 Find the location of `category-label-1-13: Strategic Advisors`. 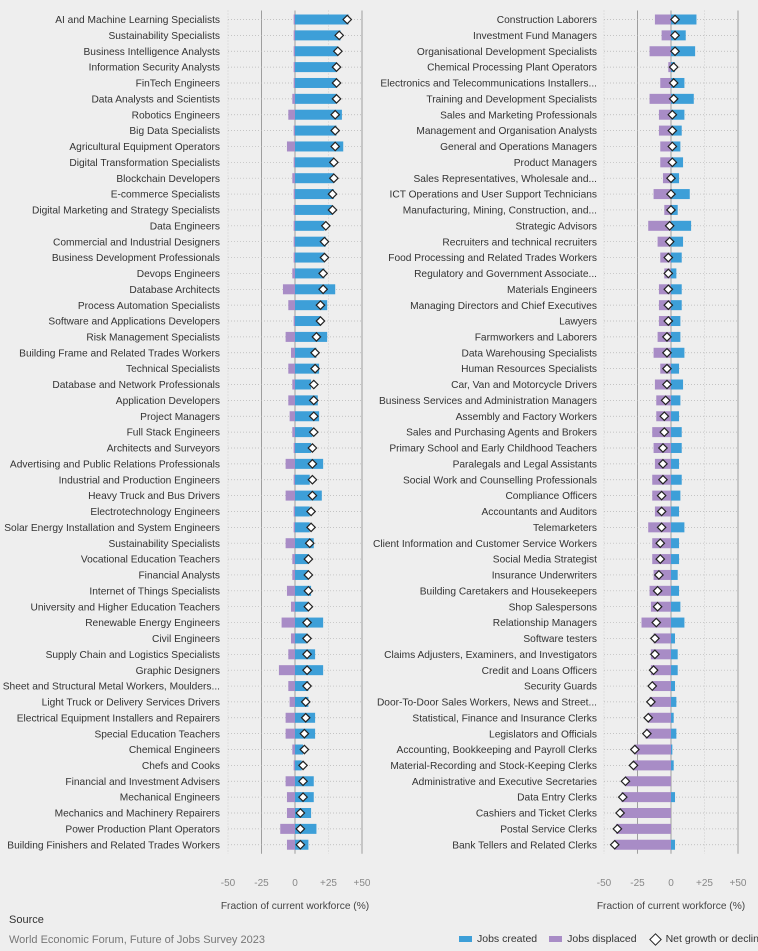

category-label-1-13: Strategic Advisors is located at coordinates (556, 226).